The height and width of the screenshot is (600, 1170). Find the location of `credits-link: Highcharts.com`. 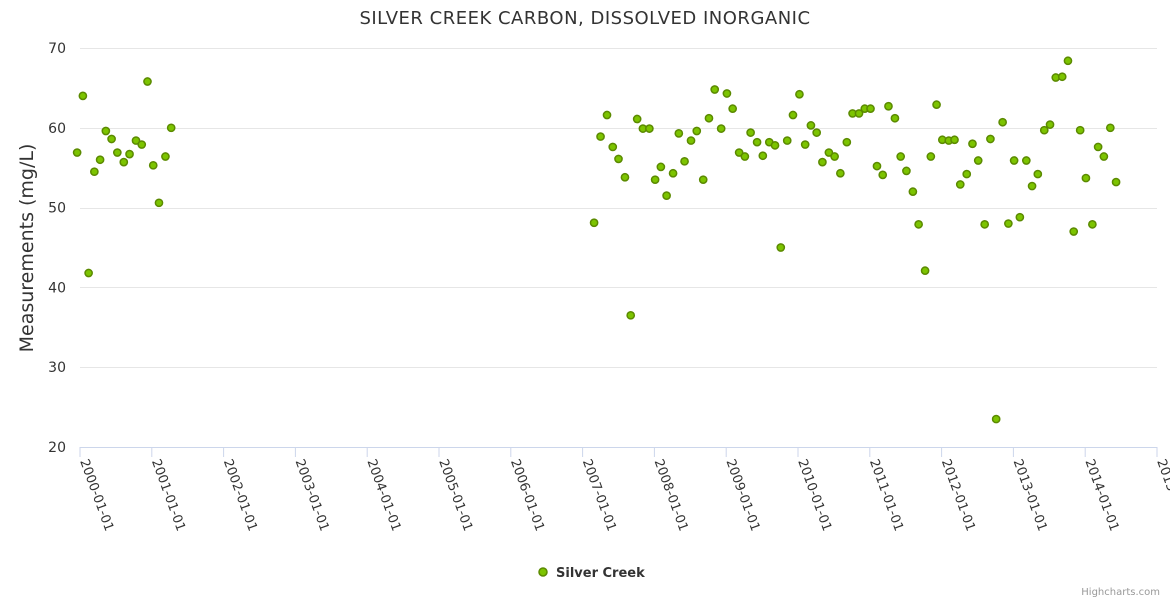

credits-link: Highcharts.com is located at coordinates (1120, 592).